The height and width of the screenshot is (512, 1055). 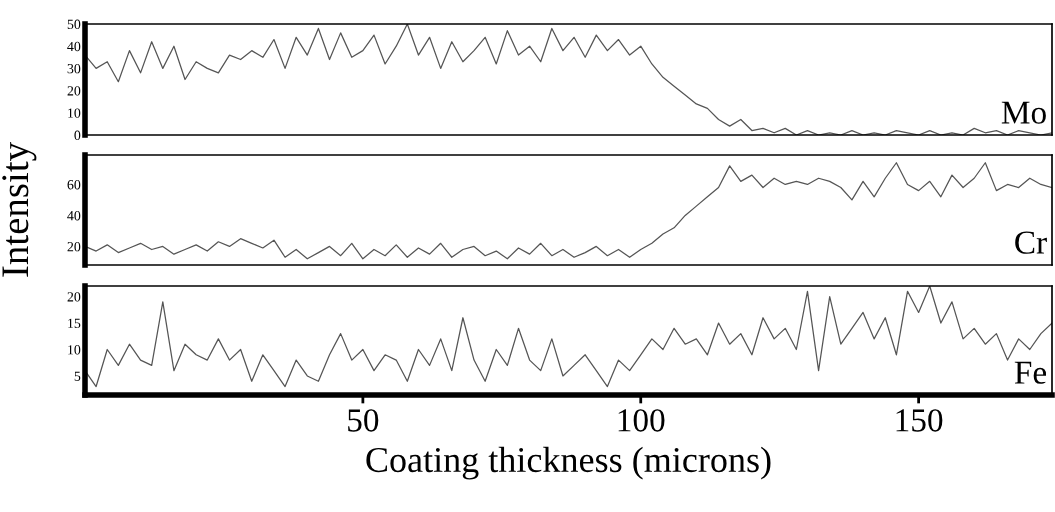 What do you see at coordinates (568, 463) in the screenshot?
I see `x-axis-title: Coating thickness (microns)` at bounding box center [568, 463].